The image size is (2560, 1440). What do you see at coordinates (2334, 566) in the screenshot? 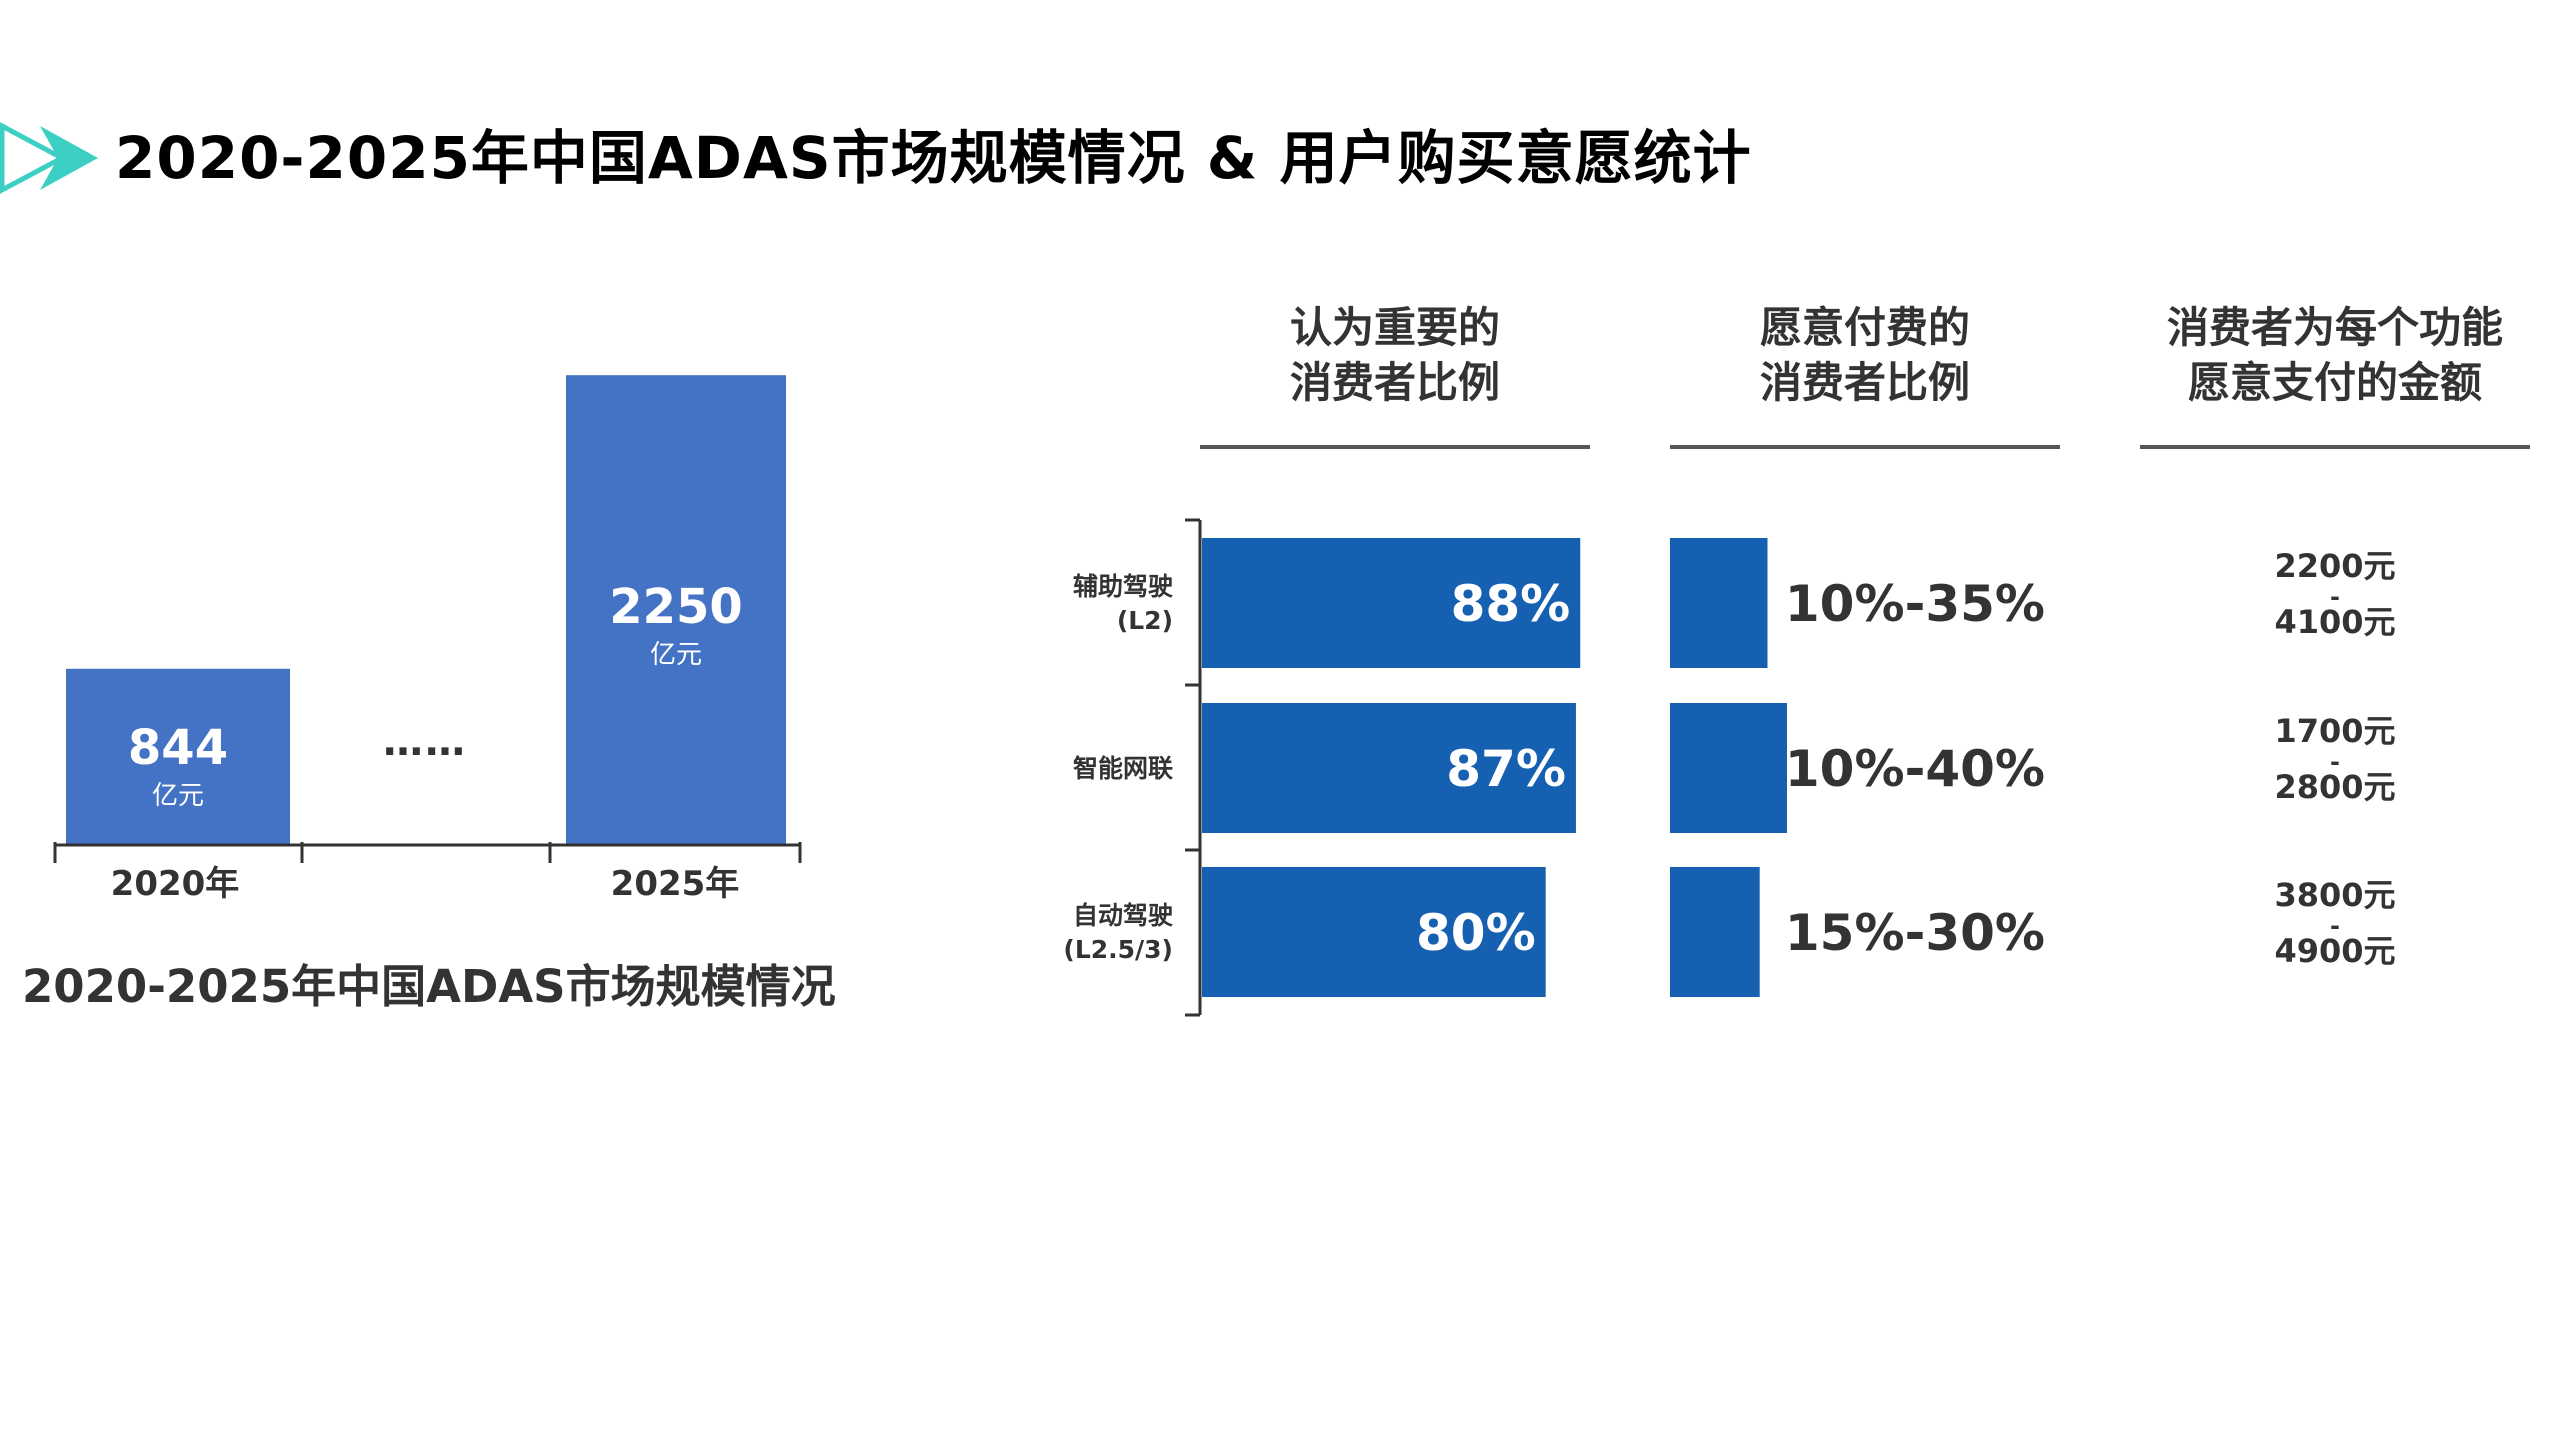
I see `price-low-0: 2200元` at bounding box center [2334, 566].